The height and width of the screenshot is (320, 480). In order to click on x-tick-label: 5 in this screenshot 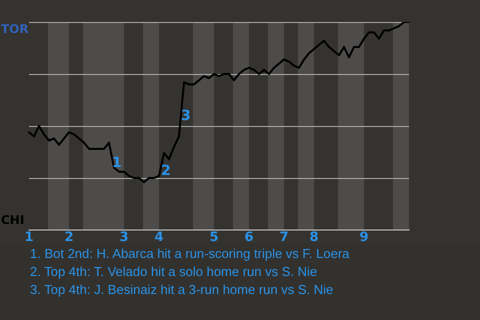, I will do `click(214, 238)`.